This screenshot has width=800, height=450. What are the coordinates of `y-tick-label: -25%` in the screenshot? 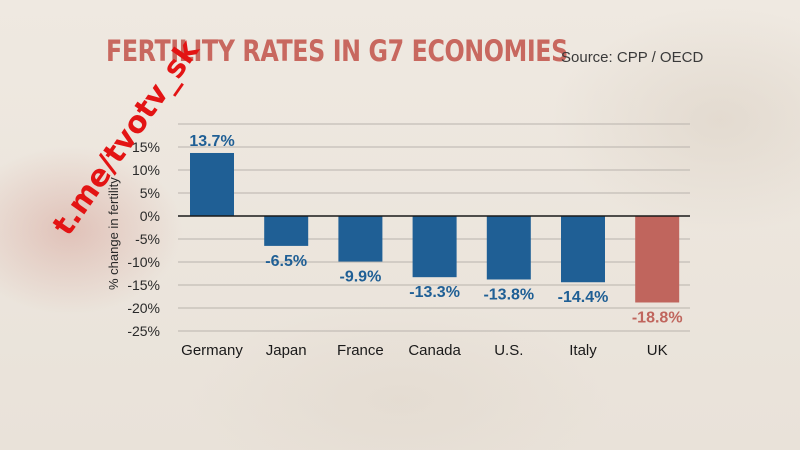 It's located at (143, 331).